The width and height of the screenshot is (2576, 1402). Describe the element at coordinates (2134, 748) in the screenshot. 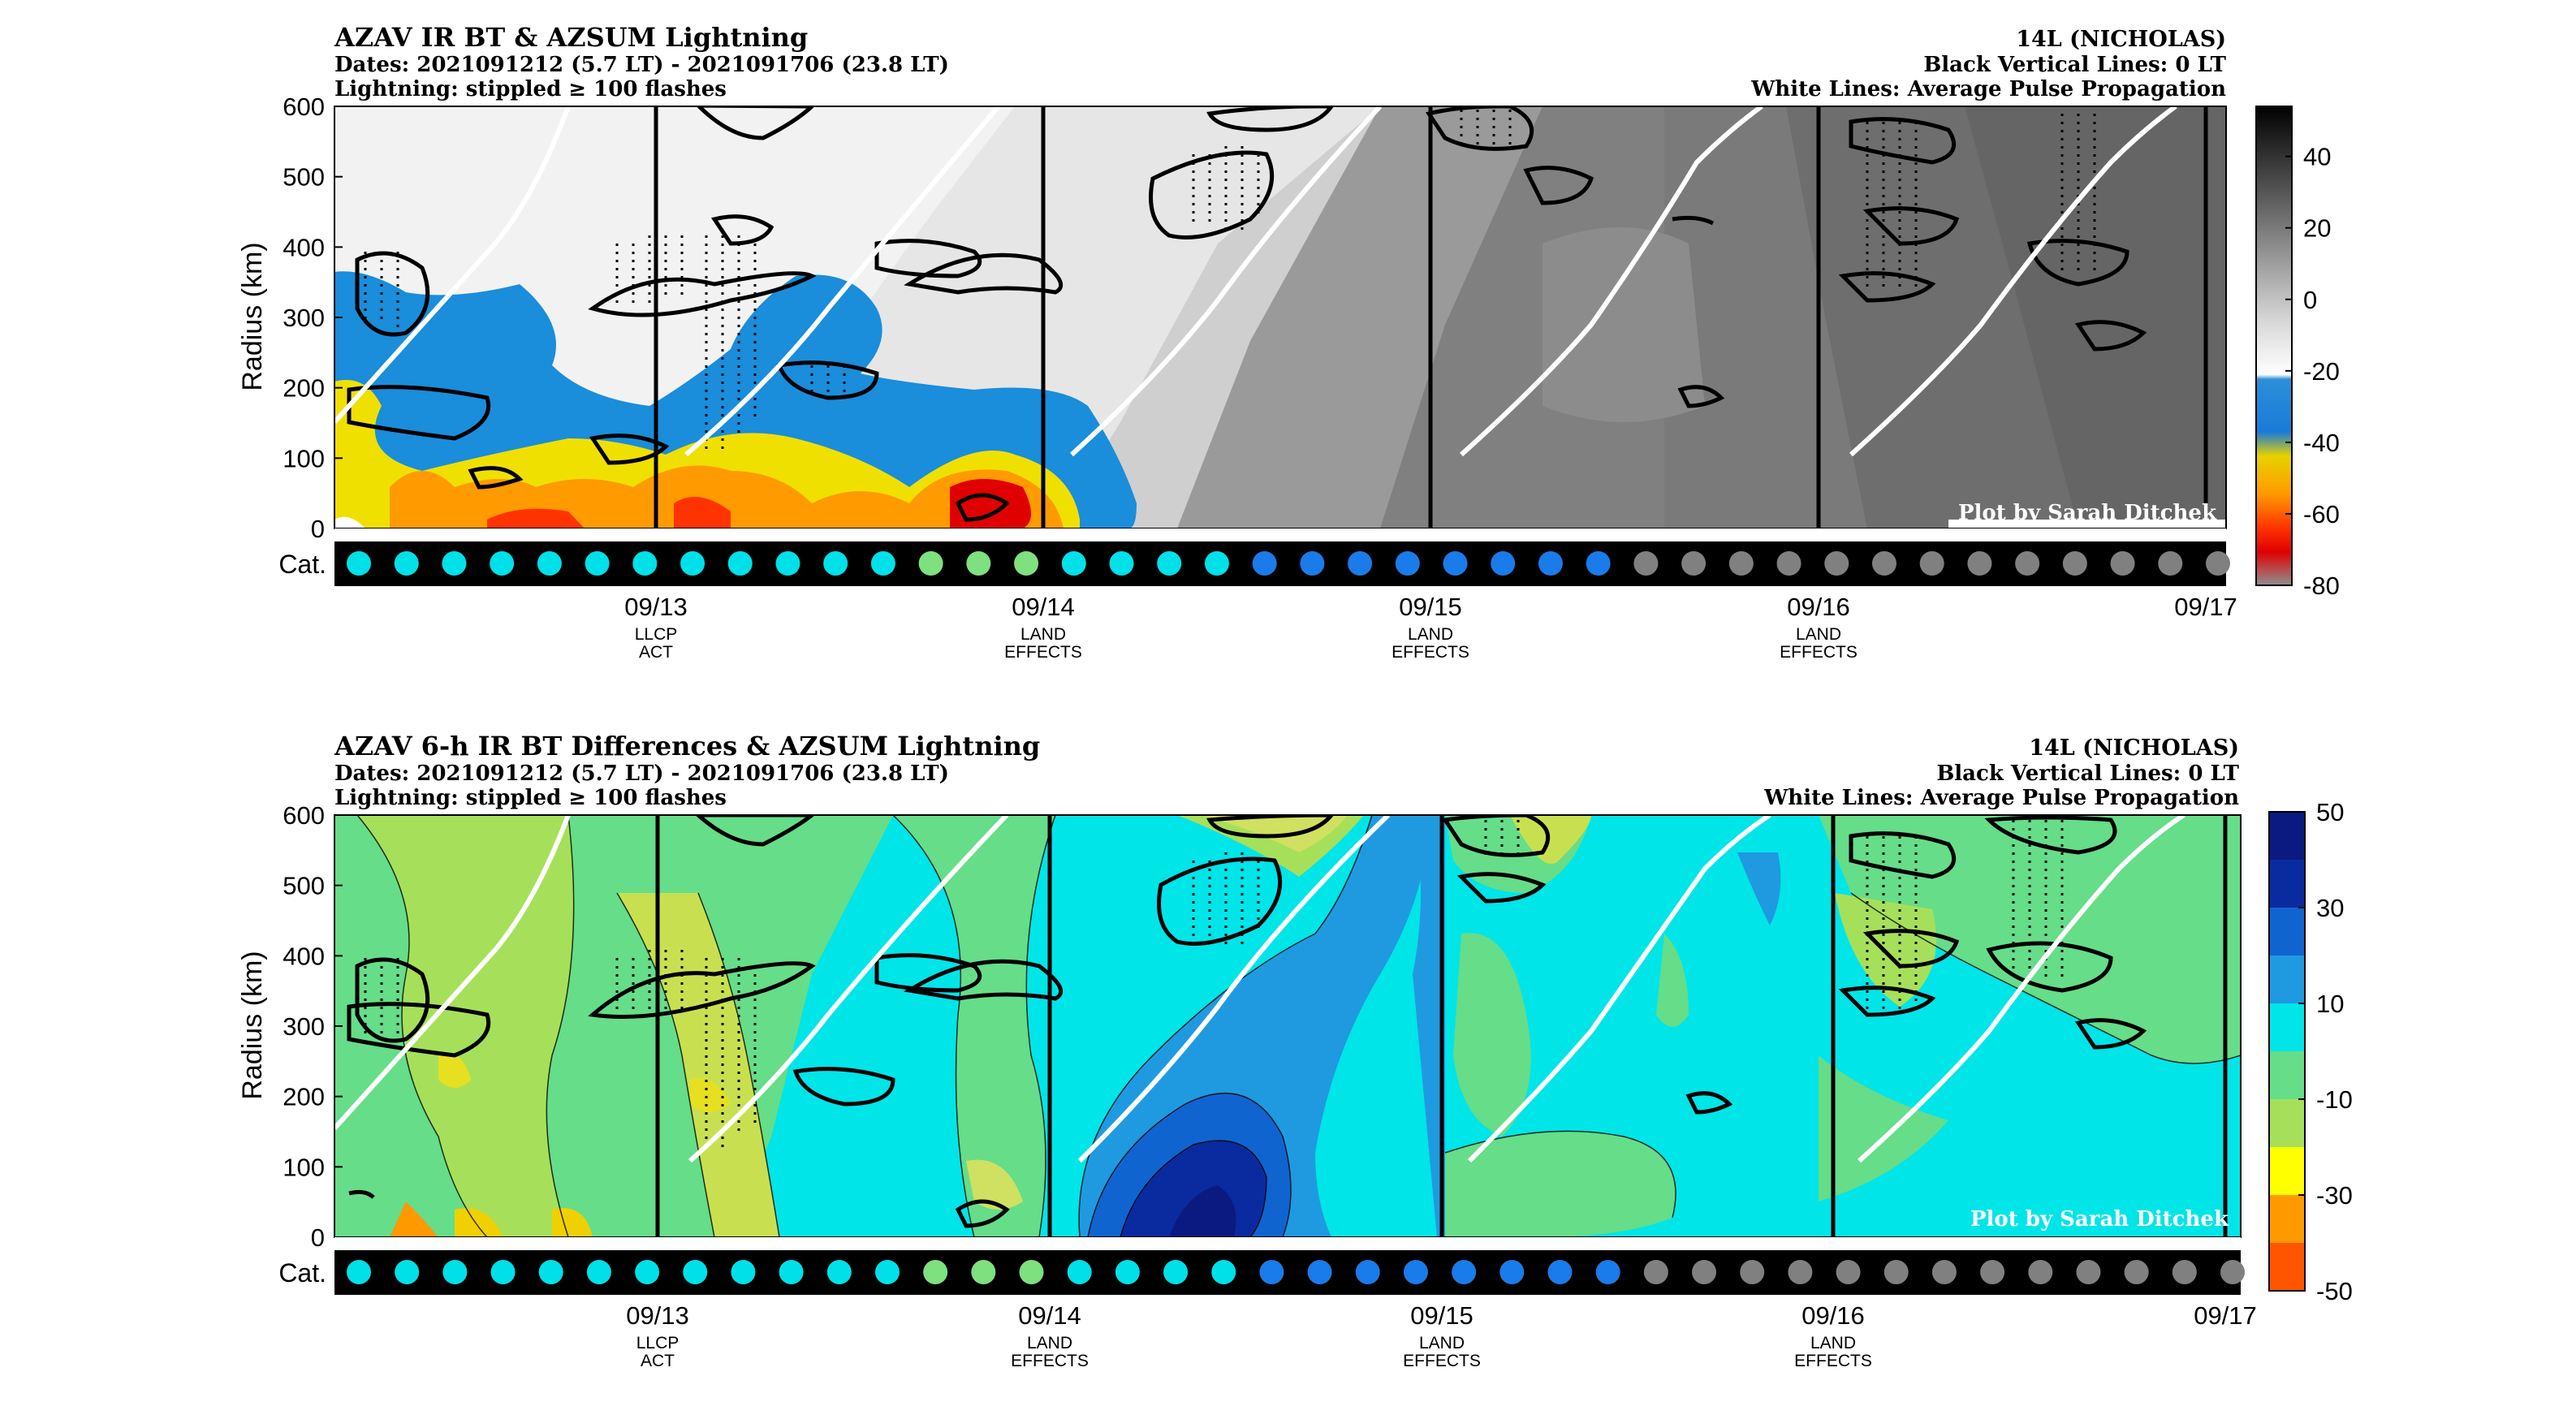

I see `storm-name: 14L (NICHOLAS)` at that location.